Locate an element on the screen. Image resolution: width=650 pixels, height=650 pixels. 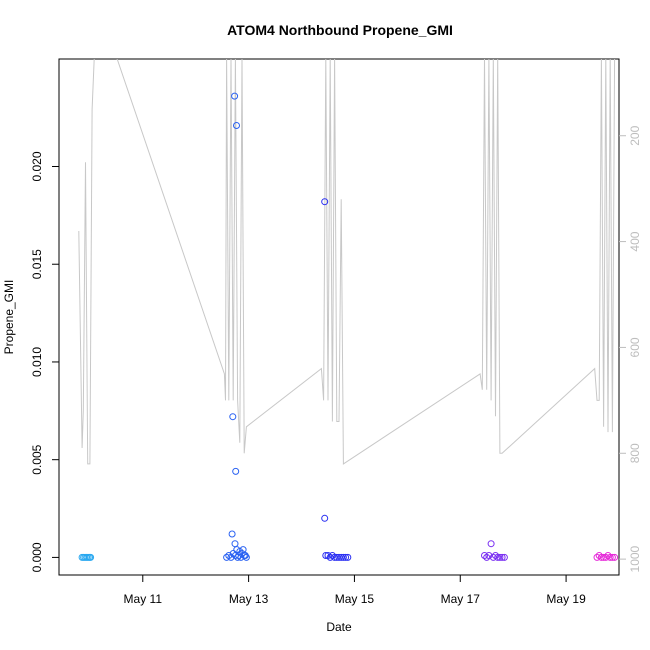
x-tick-label: May 11 is located at coordinates (143, 599).